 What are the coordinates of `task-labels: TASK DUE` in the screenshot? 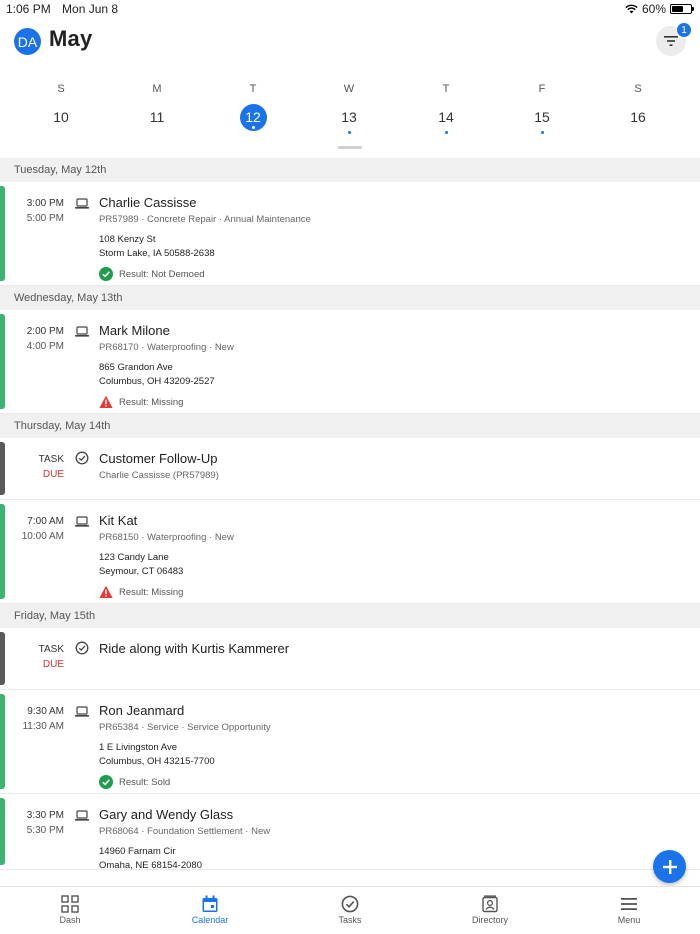 It's located at (32, 467).